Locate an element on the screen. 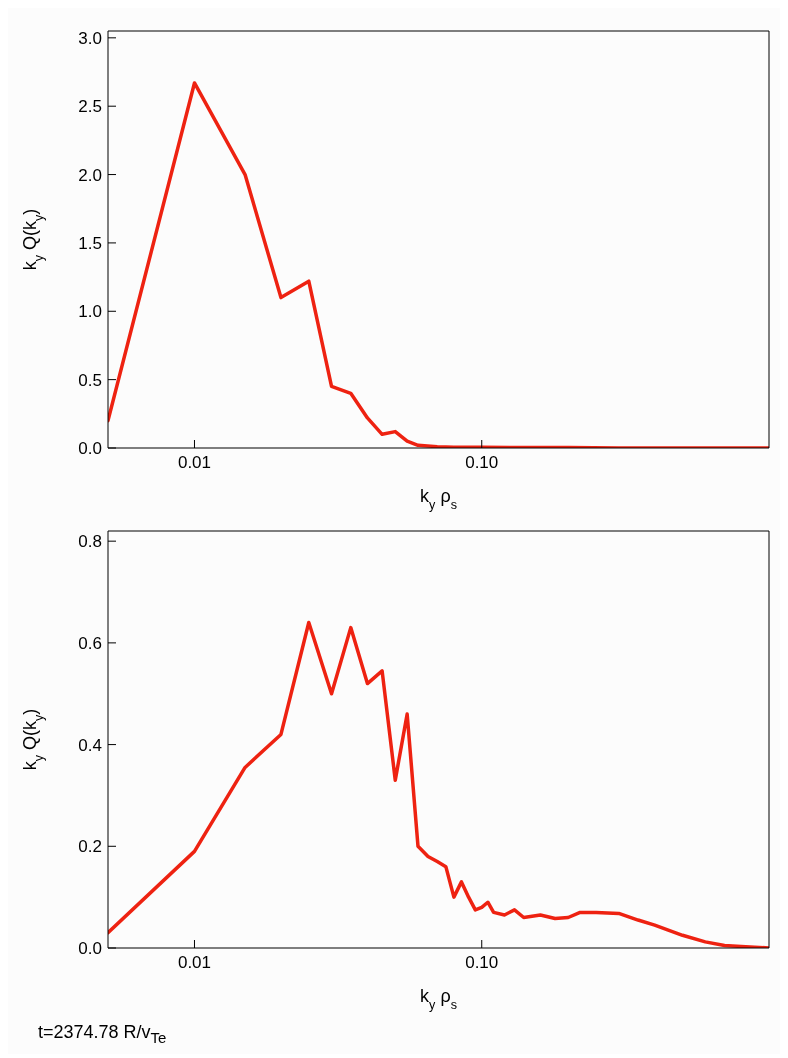  y-tick-label: 0.2 is located at coordinates (90, 847).